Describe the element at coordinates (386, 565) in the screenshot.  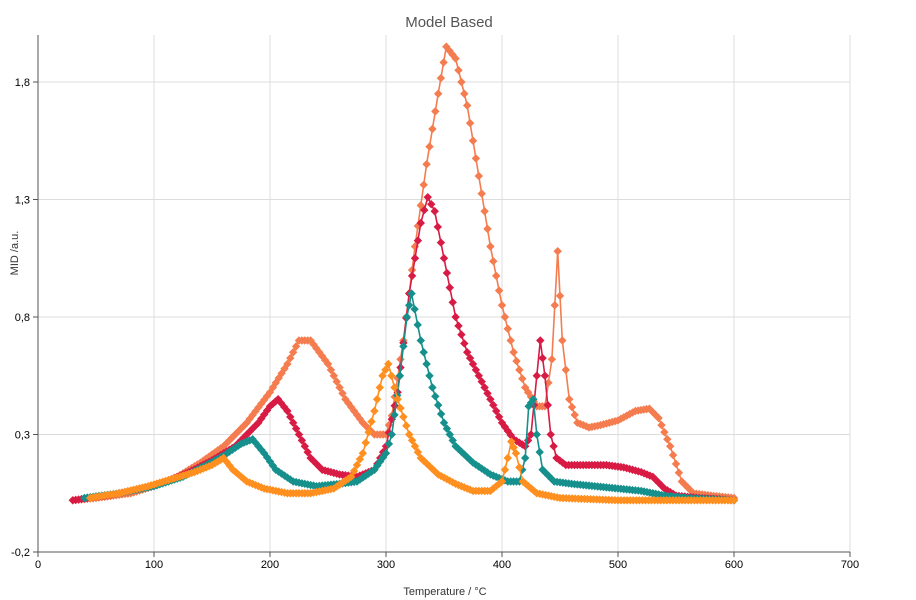
I see `x-tick-label: 300` at that location.